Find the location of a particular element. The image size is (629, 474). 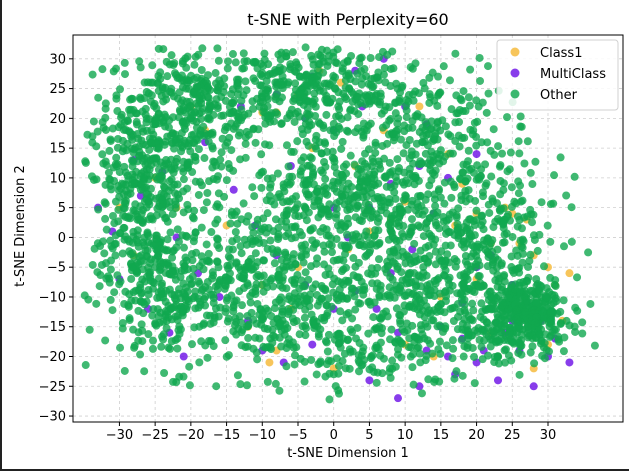

x-tick-label: 30 is located at coordinates (548, 435).